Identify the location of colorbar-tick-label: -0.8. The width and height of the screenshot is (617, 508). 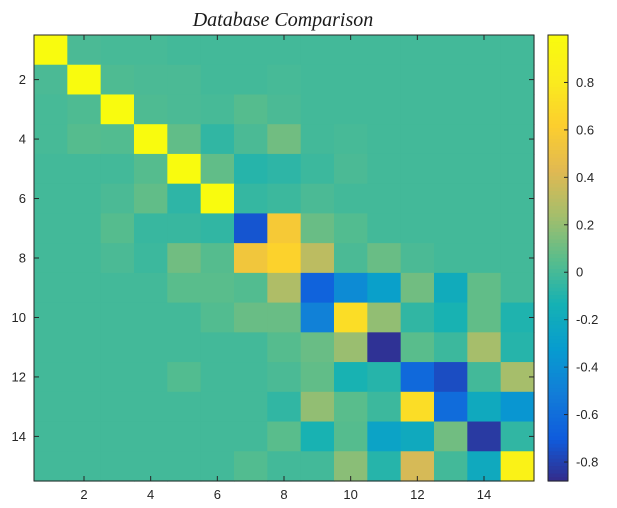
(587, 462).